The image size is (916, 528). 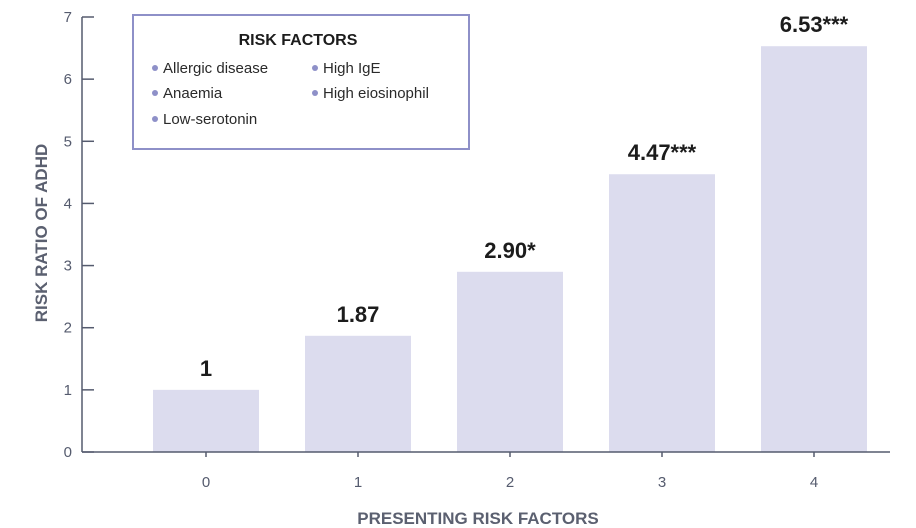 I want to click on data-label-3: 4.47***, so click(x=662, y=152).